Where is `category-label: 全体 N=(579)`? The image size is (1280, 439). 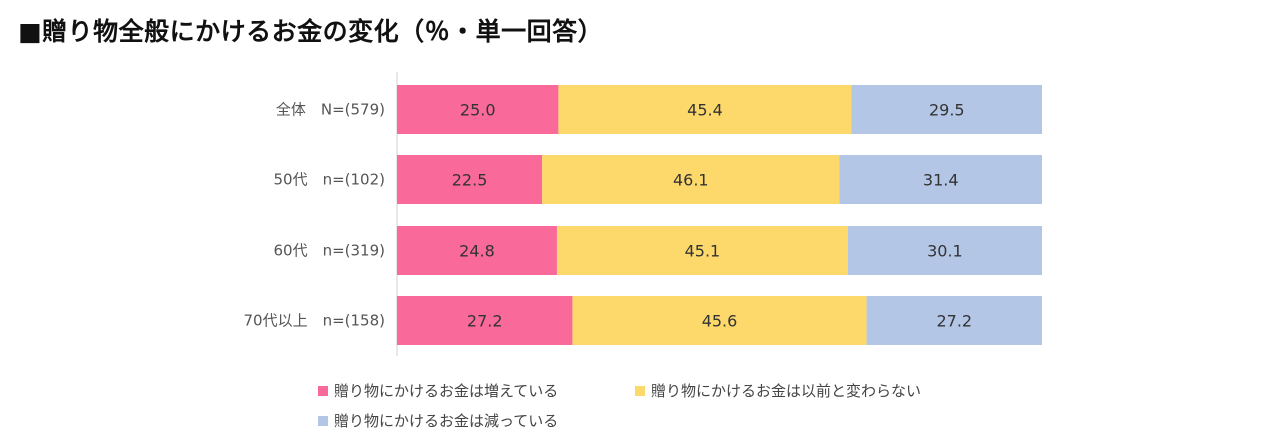
category-label: 全体 N=(579) is located at coordinates (330, 110).